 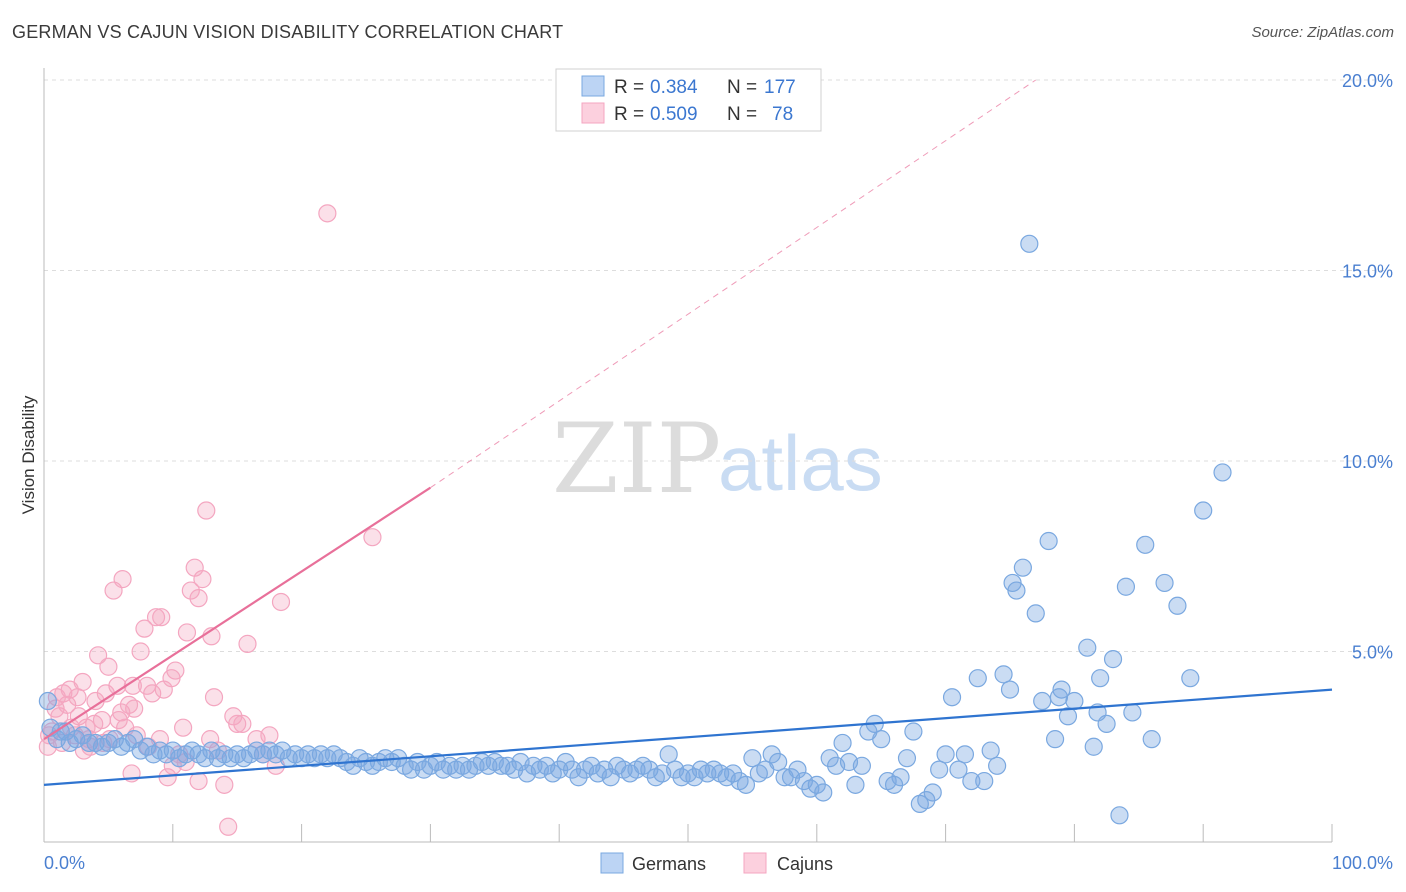 What do you see at coordinates (1367, 81) in the screenshot?
I see `y-tick-label: 20.0%` at bounding box center [1367, 81].